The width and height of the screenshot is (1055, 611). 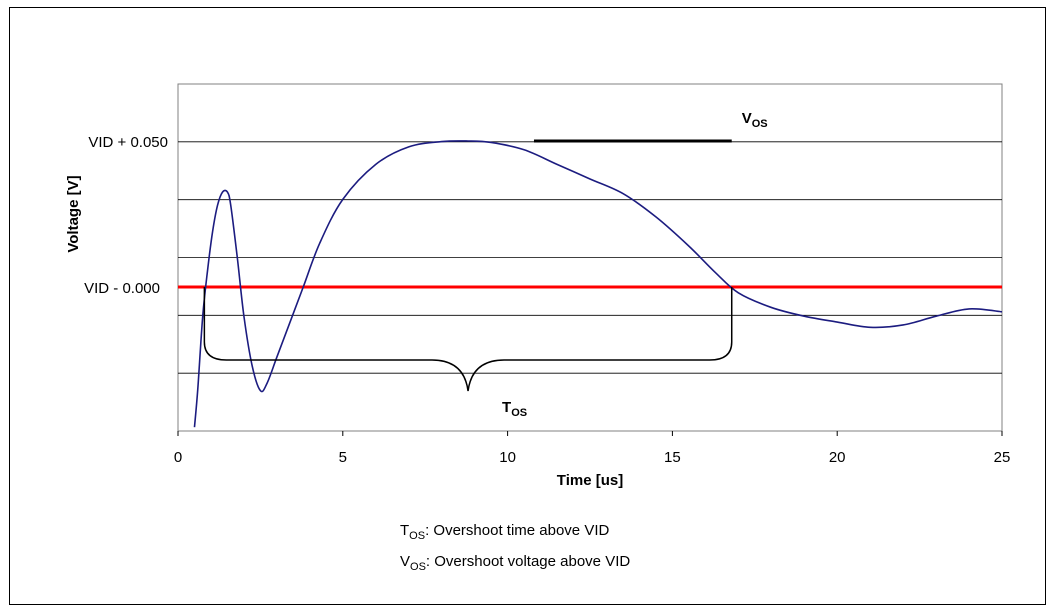 I want to click on x-axis-title: Time [us], so click(x=590, y=480).